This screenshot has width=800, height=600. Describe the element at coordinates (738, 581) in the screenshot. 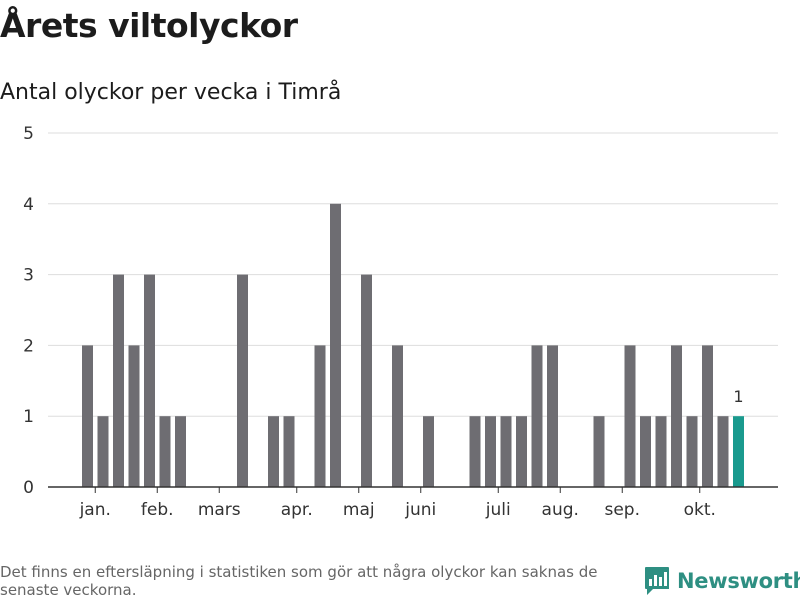

I see `brand-name: Newsworthy` at that location.